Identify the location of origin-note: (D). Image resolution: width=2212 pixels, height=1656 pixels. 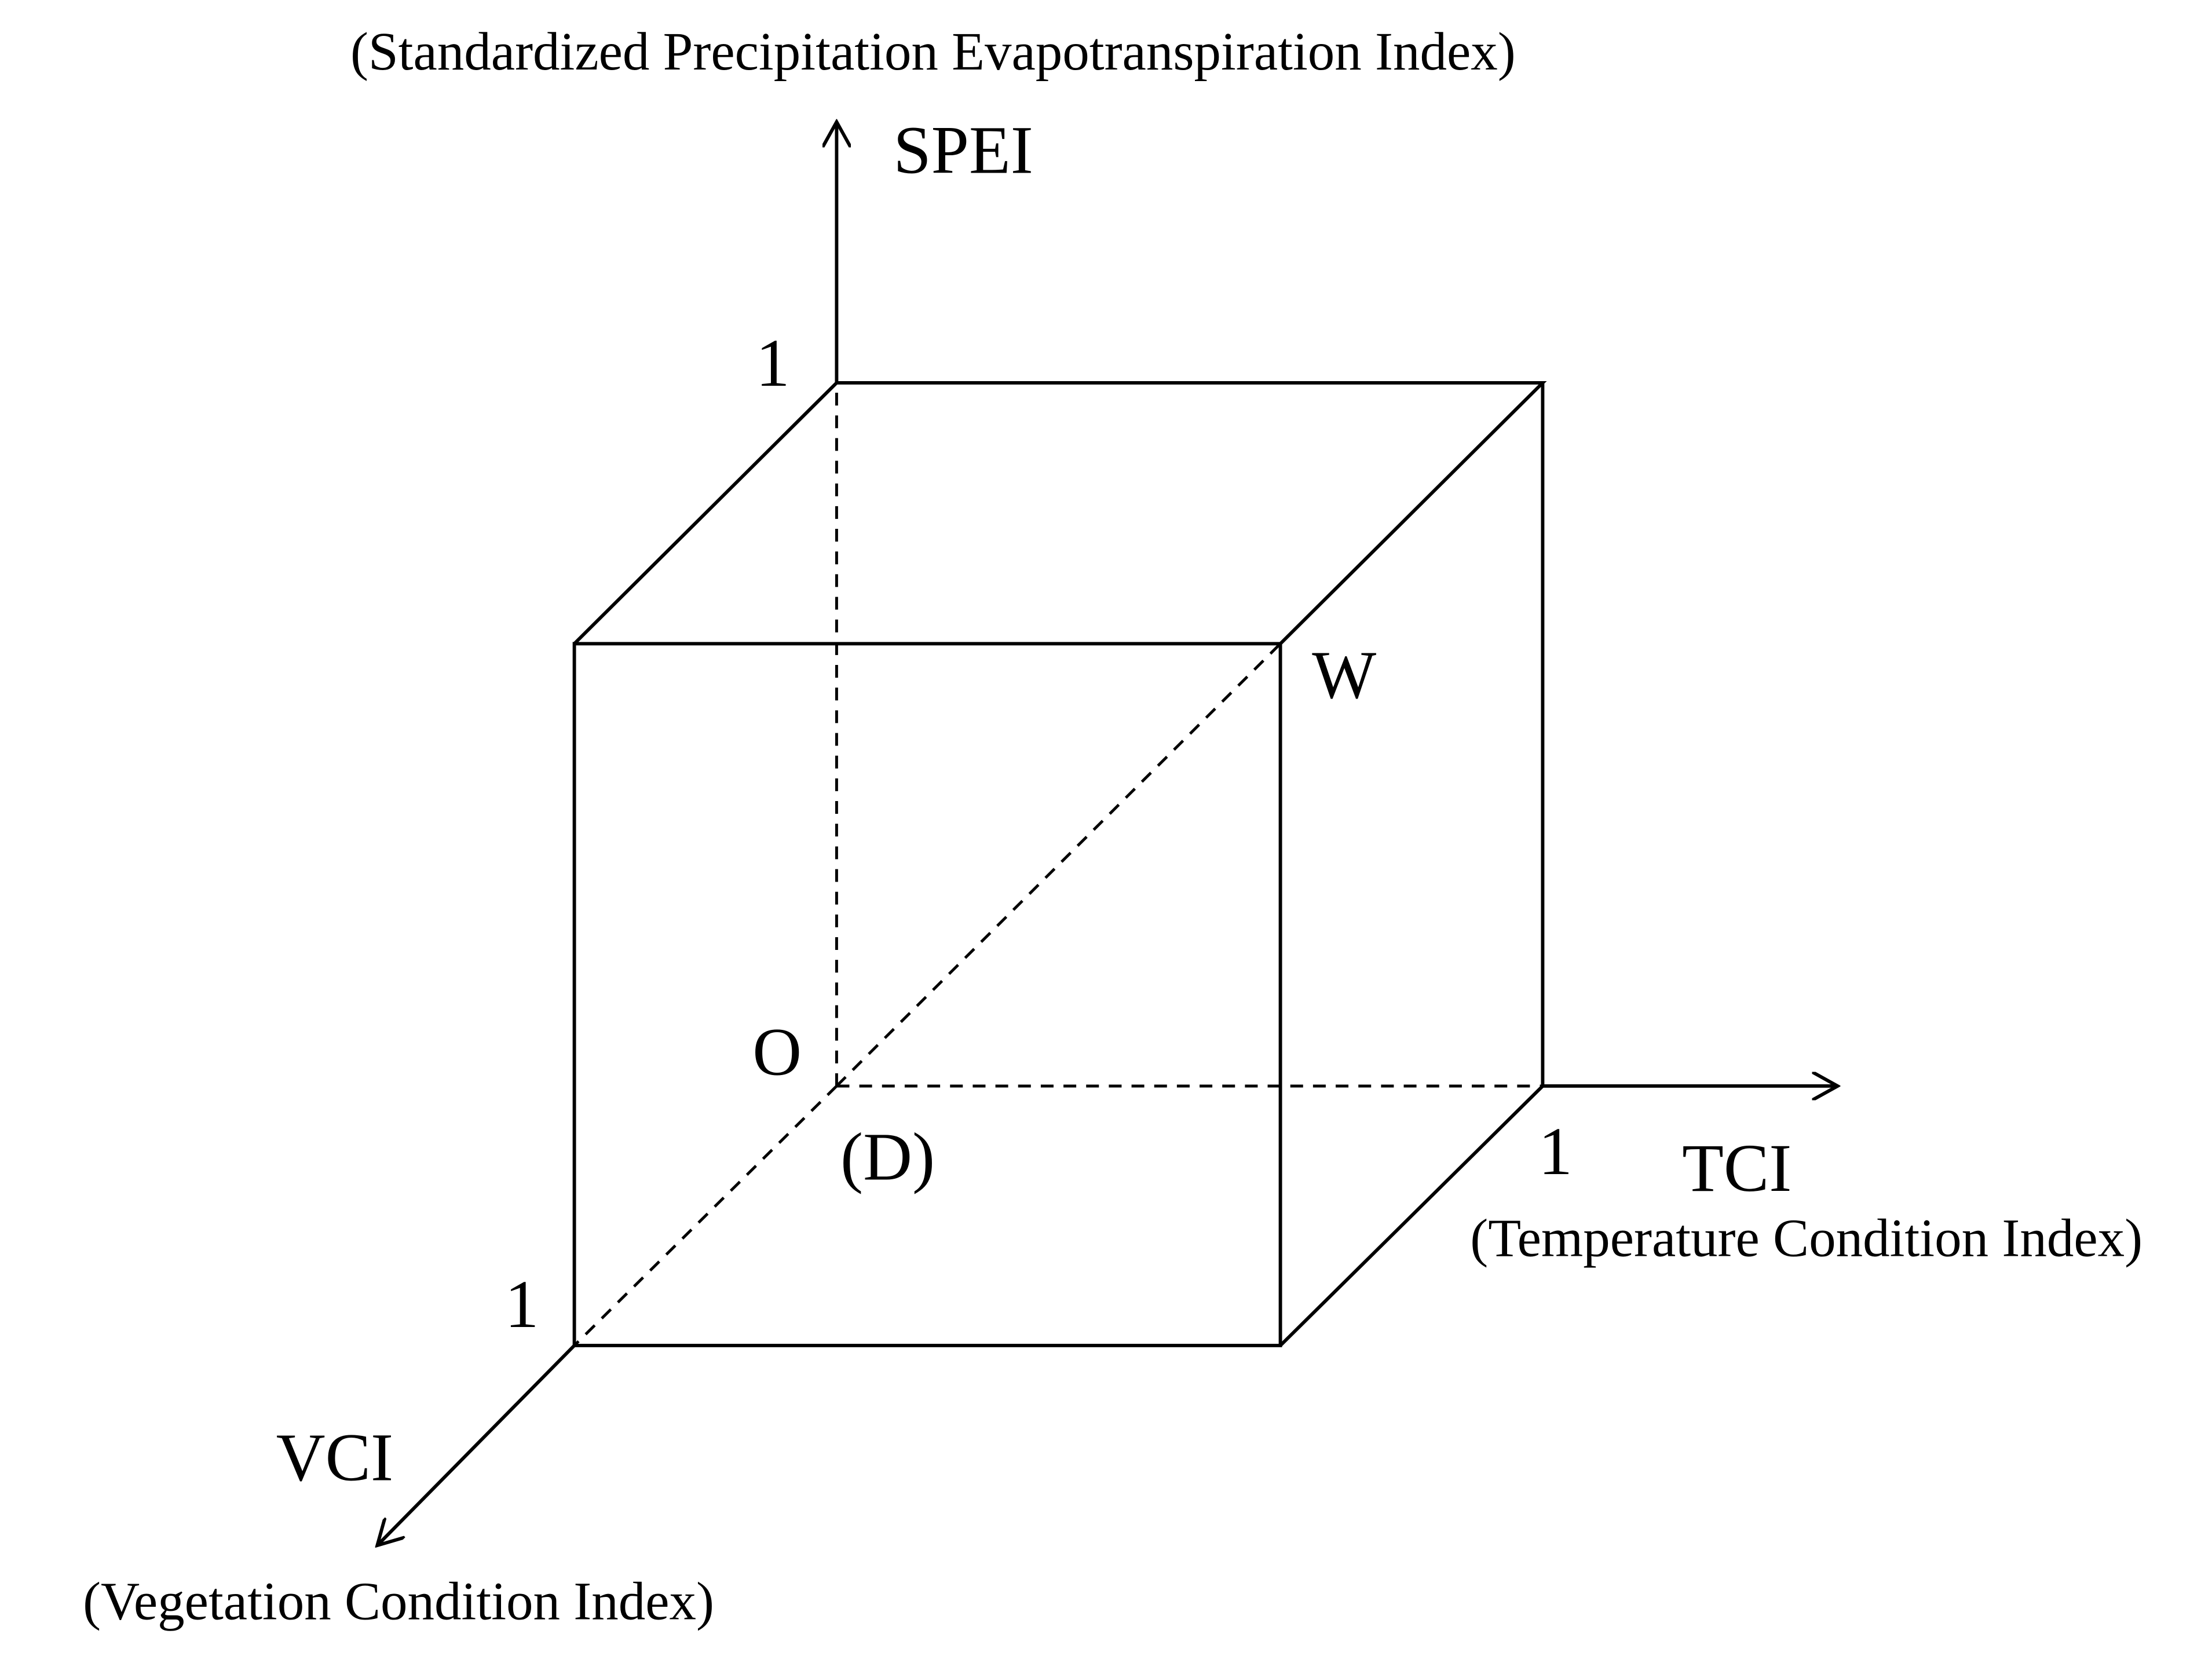
(887, 1157).